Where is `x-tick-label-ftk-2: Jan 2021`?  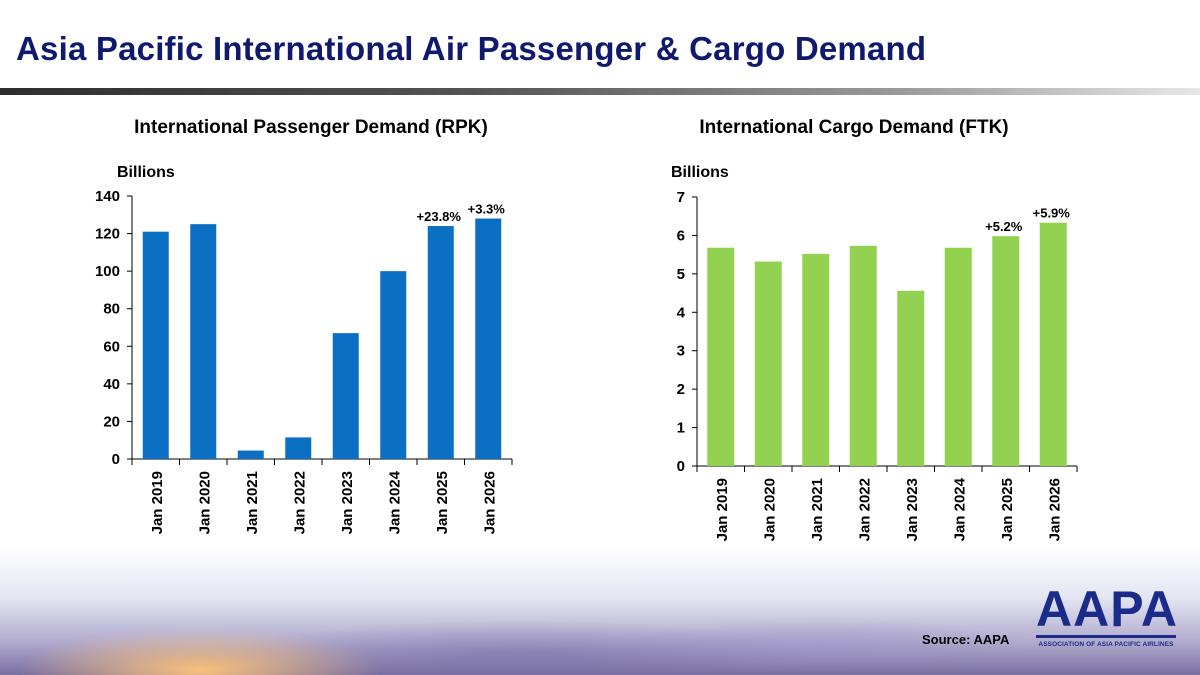
x-tick-label-ftk-2: Jan 2021 is located at coordinates (817, 509).